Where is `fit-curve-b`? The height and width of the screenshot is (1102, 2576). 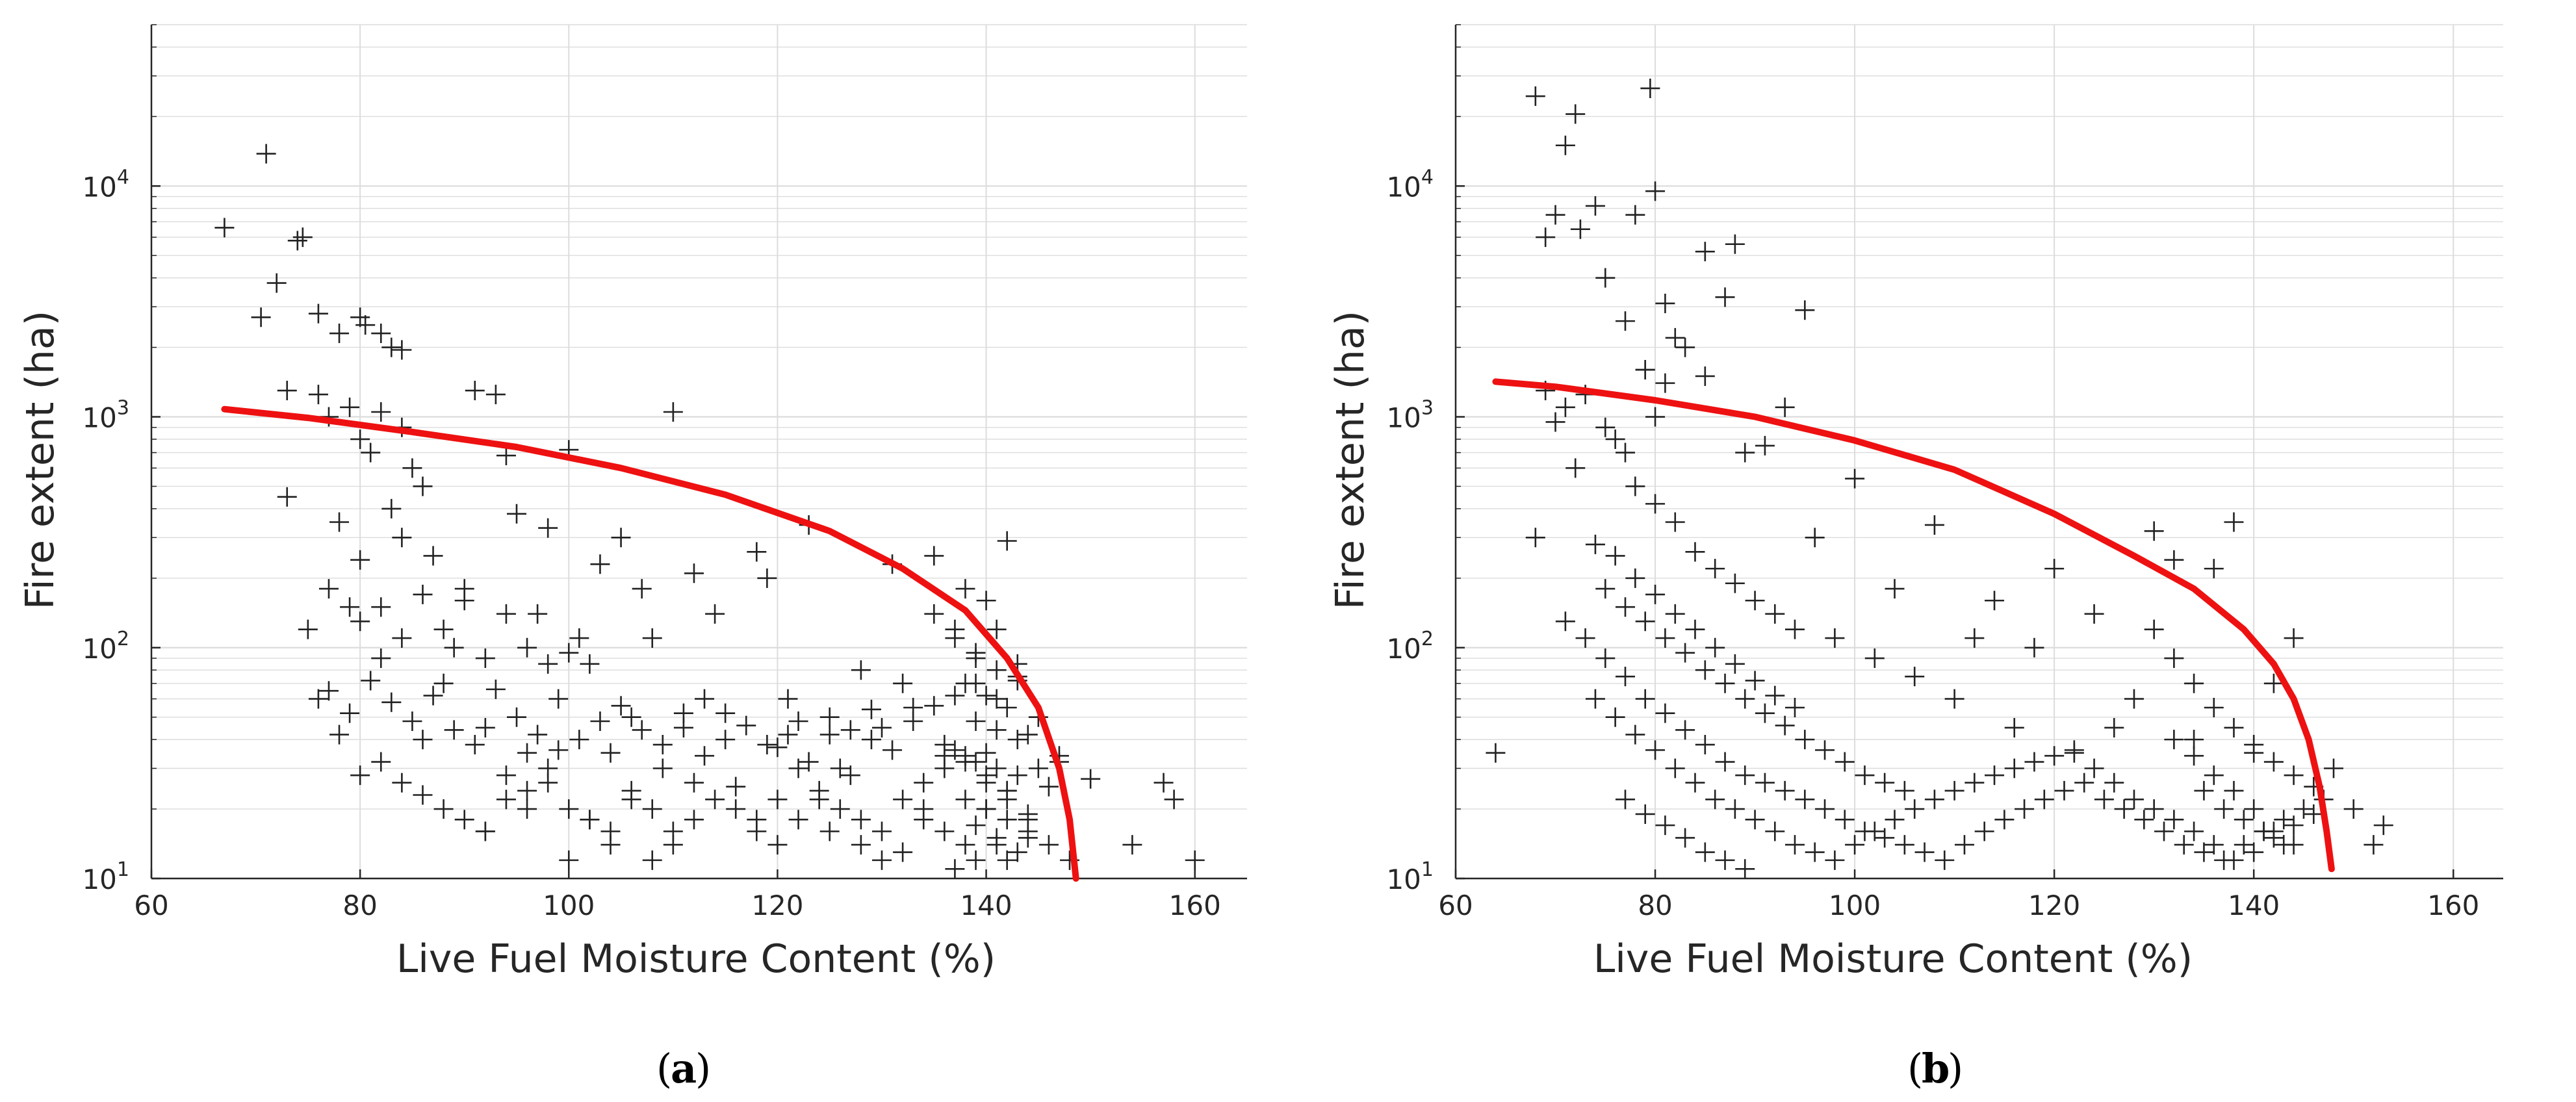
fit-curve-b is located at coordinates (1913, 625).